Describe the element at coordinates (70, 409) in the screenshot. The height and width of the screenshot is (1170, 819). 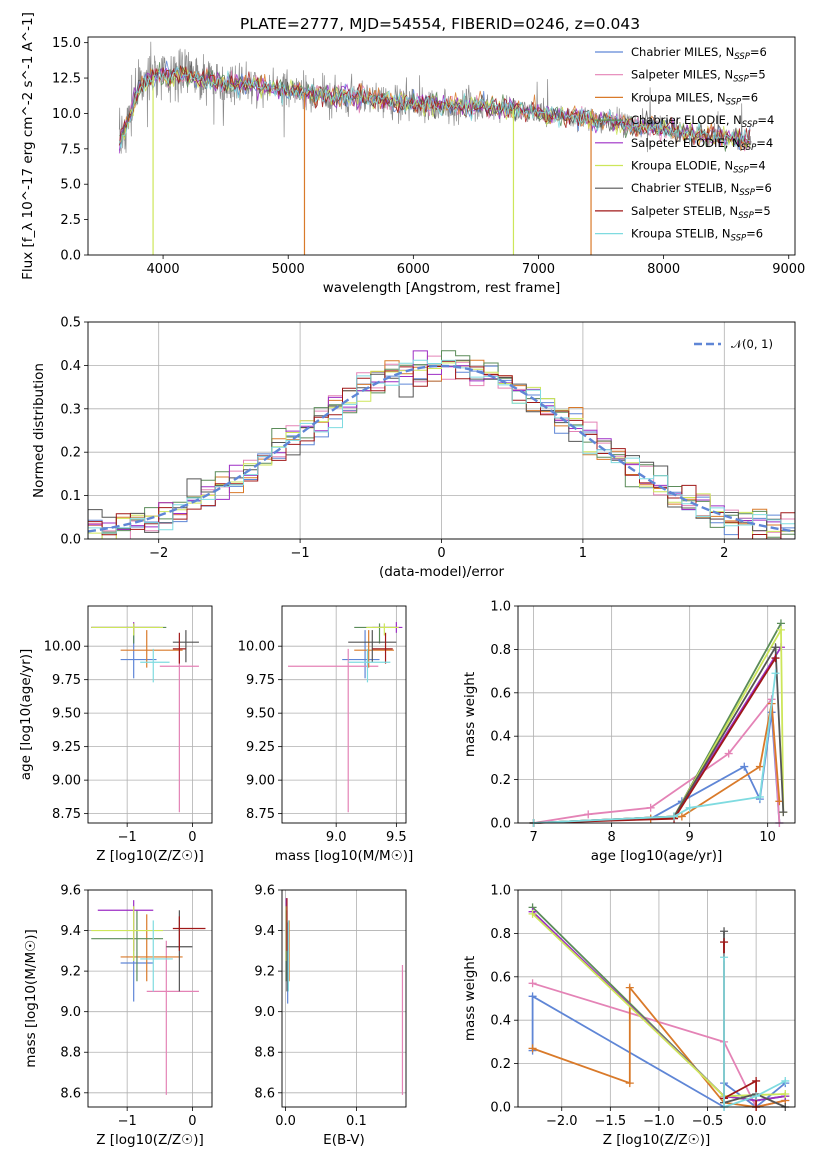
I see `y-tick-label: 0.3` at that location.